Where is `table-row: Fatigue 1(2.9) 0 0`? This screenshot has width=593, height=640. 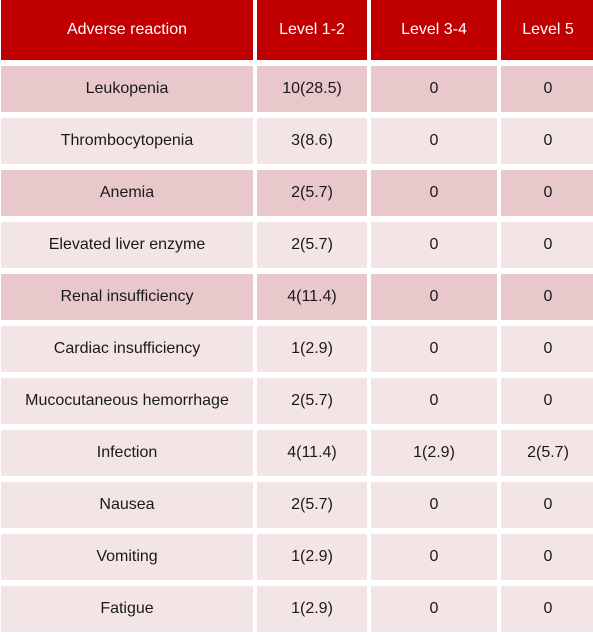
table-row: Fatigue 1(2.9) 0 0 is located at coordinates (297, 609).